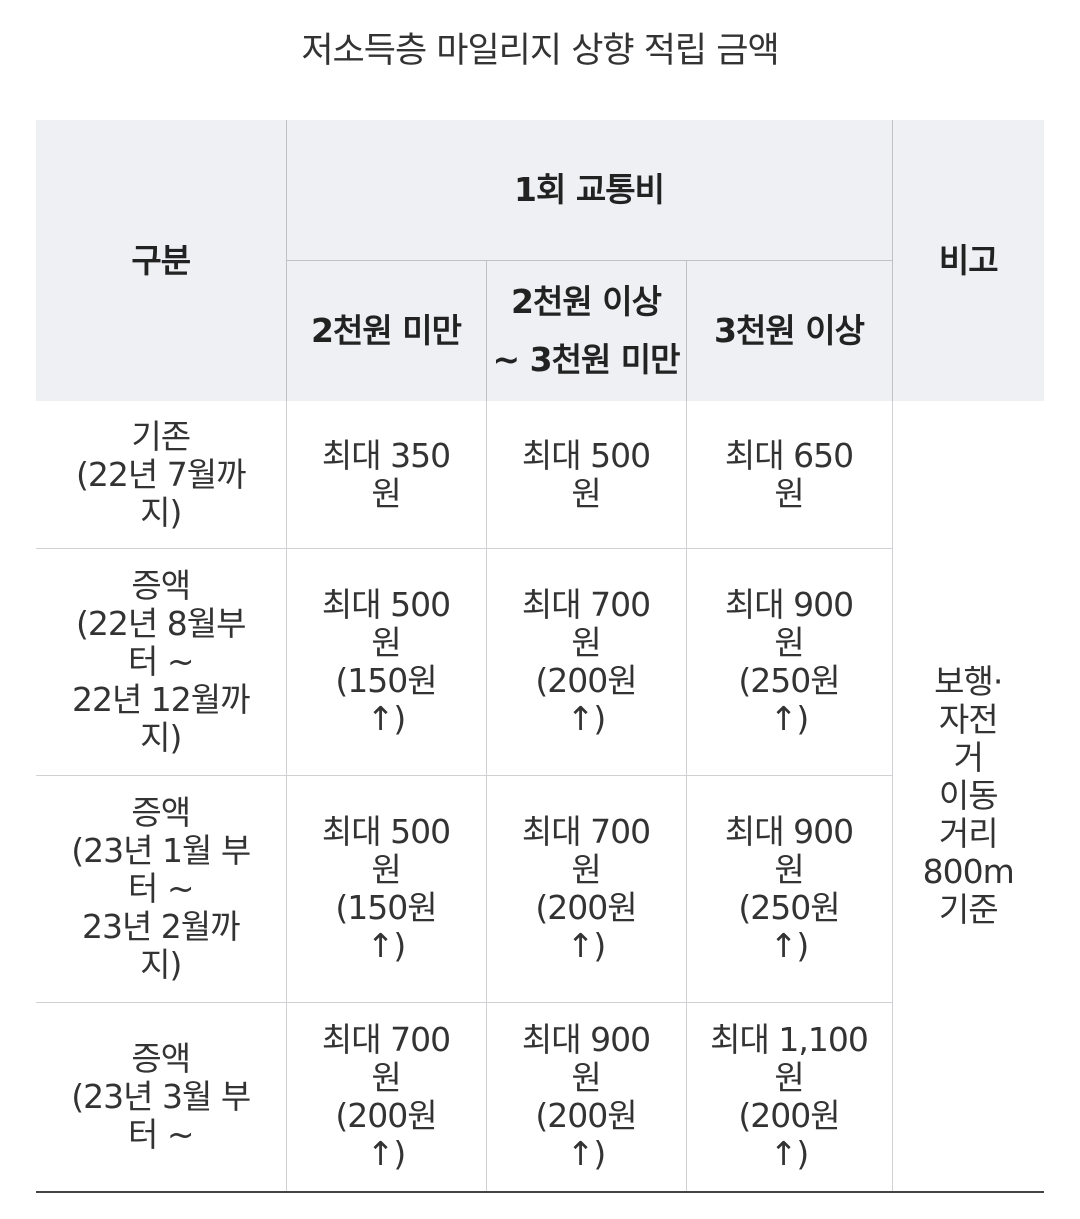 Image resolution: width=1080 pixels, height=1219 pixels. I want to click on category-line: (23년 3월 부, so click(161, 1096).